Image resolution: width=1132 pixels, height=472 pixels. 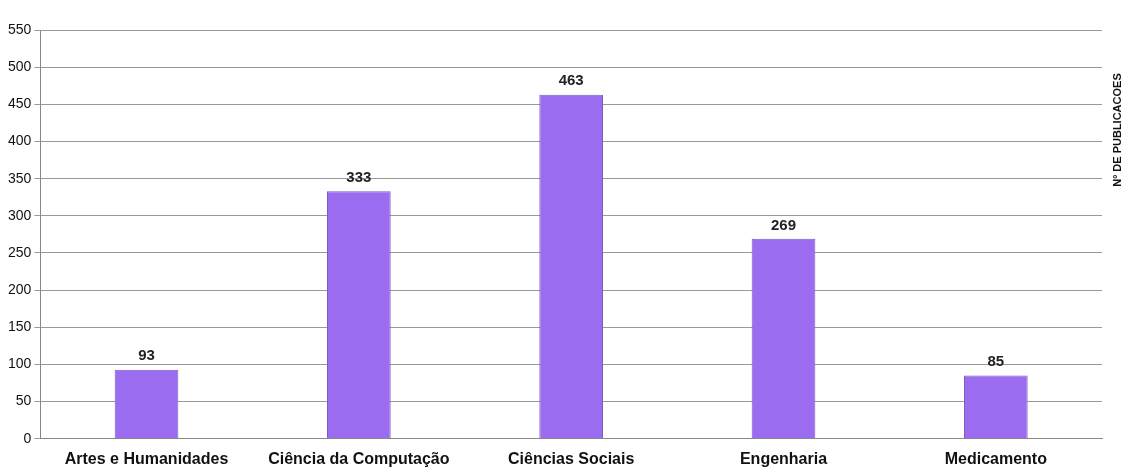 What do you see at coordinates (783, 458) in the screenshot?
I see `x-tick-label: Engenharia` at bounding box center [783, 458].